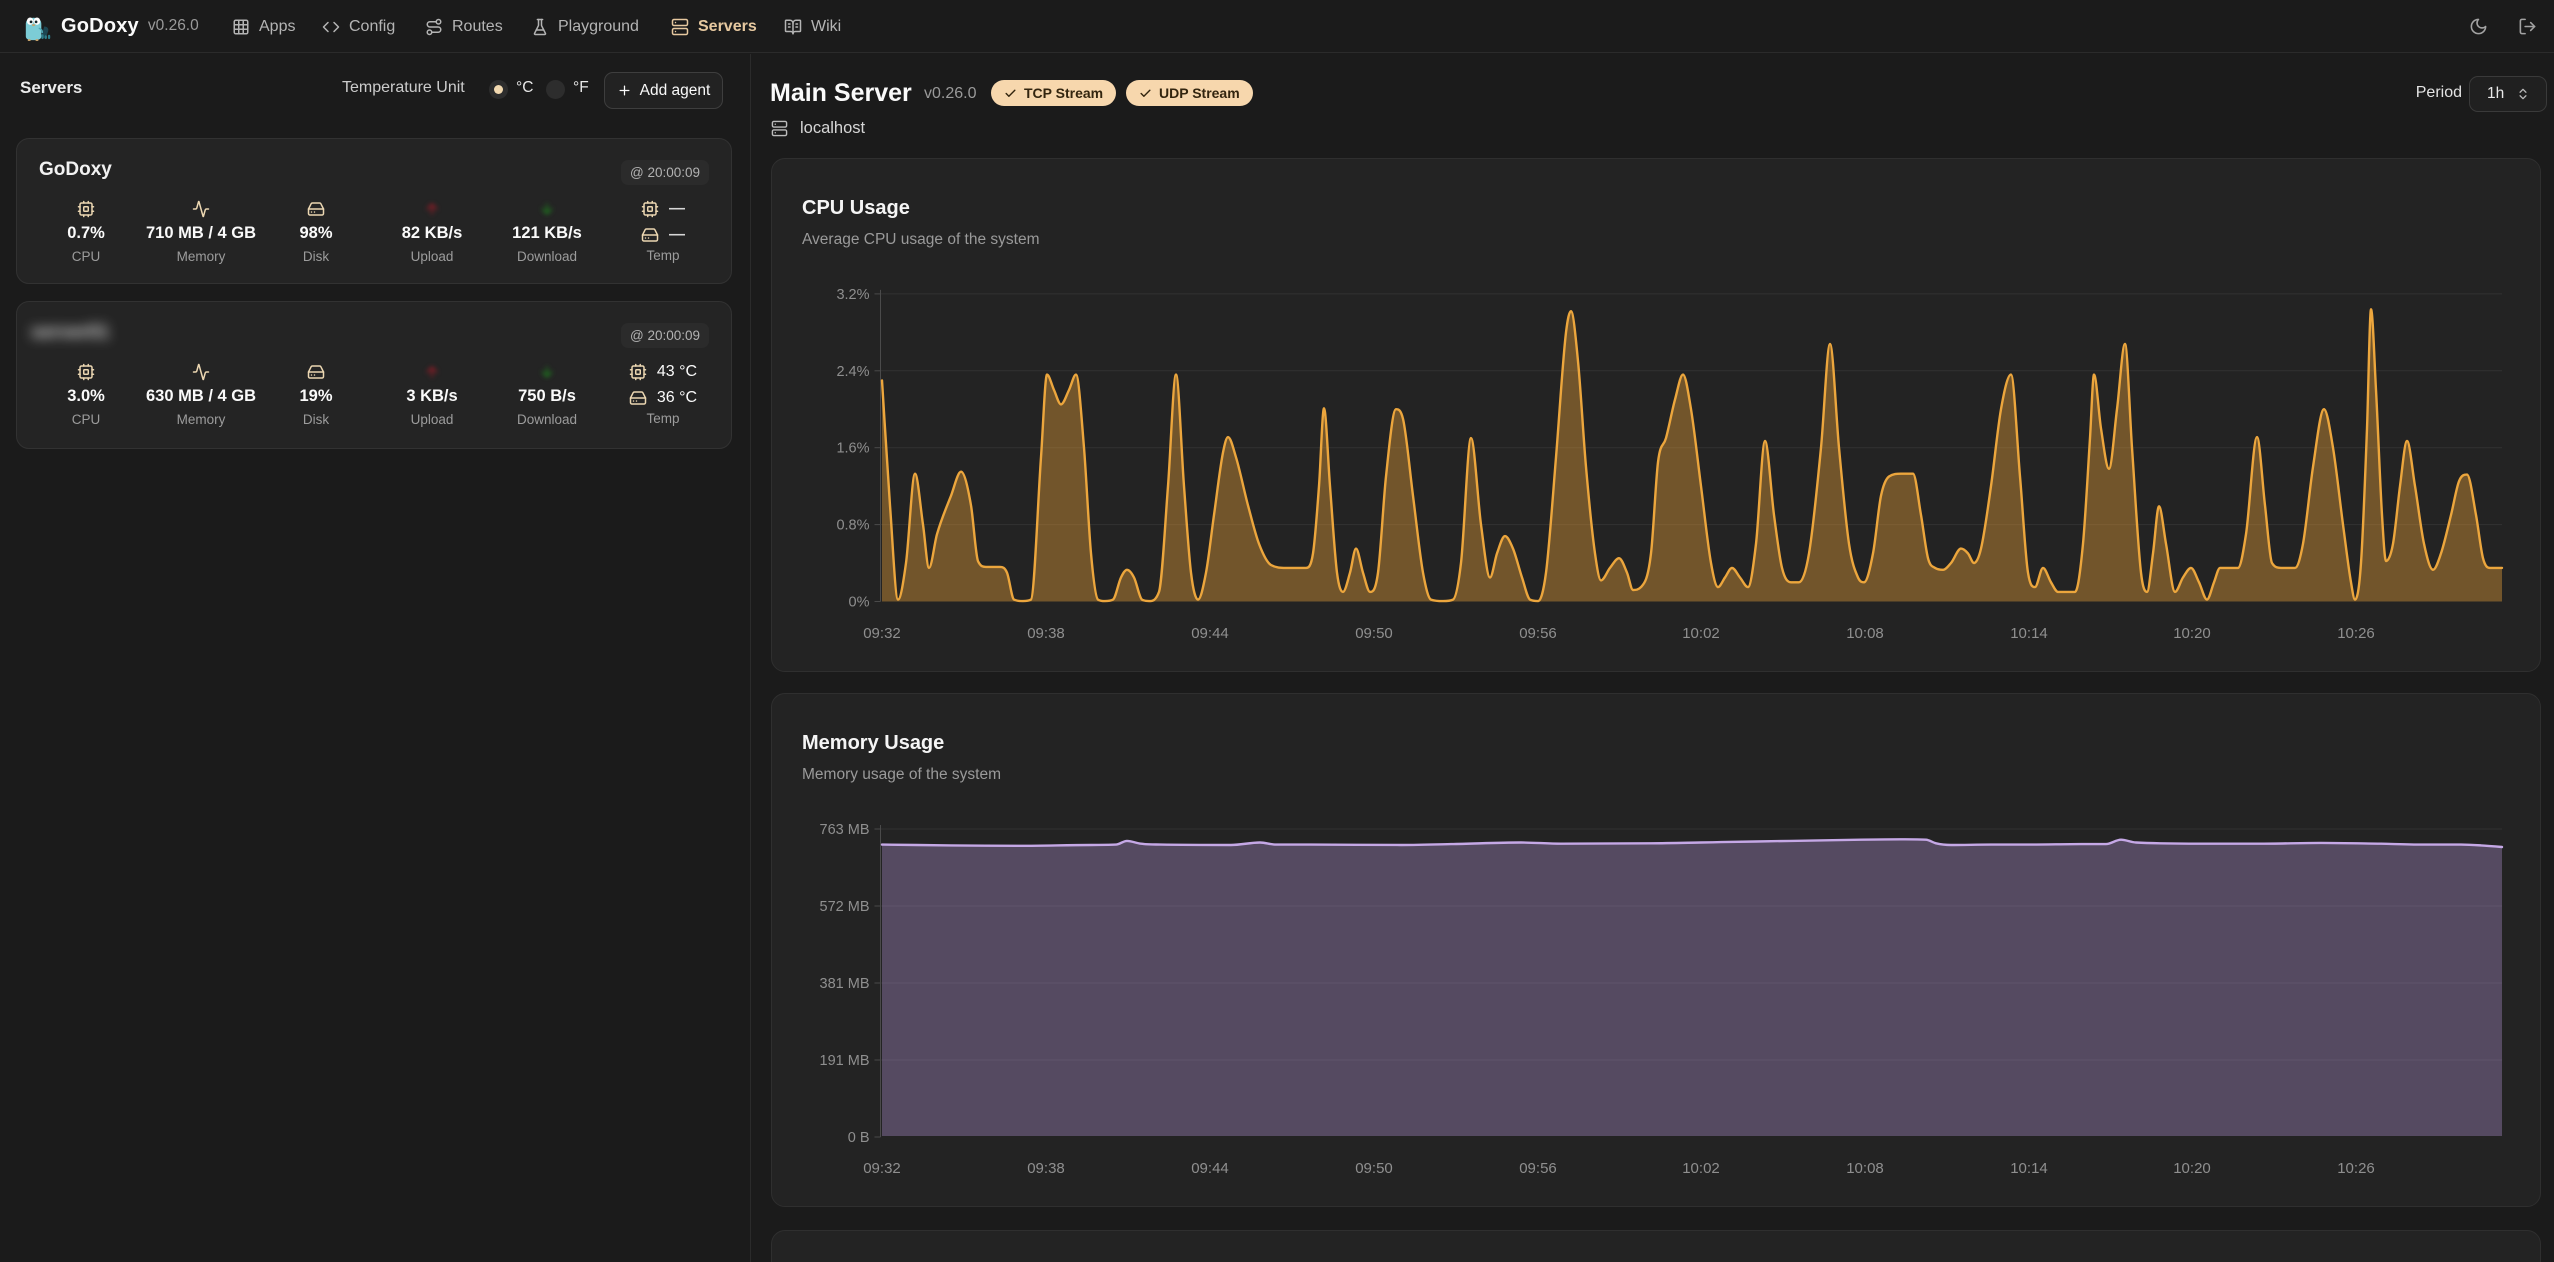 This screenshot has height=1262, width=2554. Describe the element at coordinates (852, 526) in the screenshot. I see `svg-text: 0.8%` at that location.